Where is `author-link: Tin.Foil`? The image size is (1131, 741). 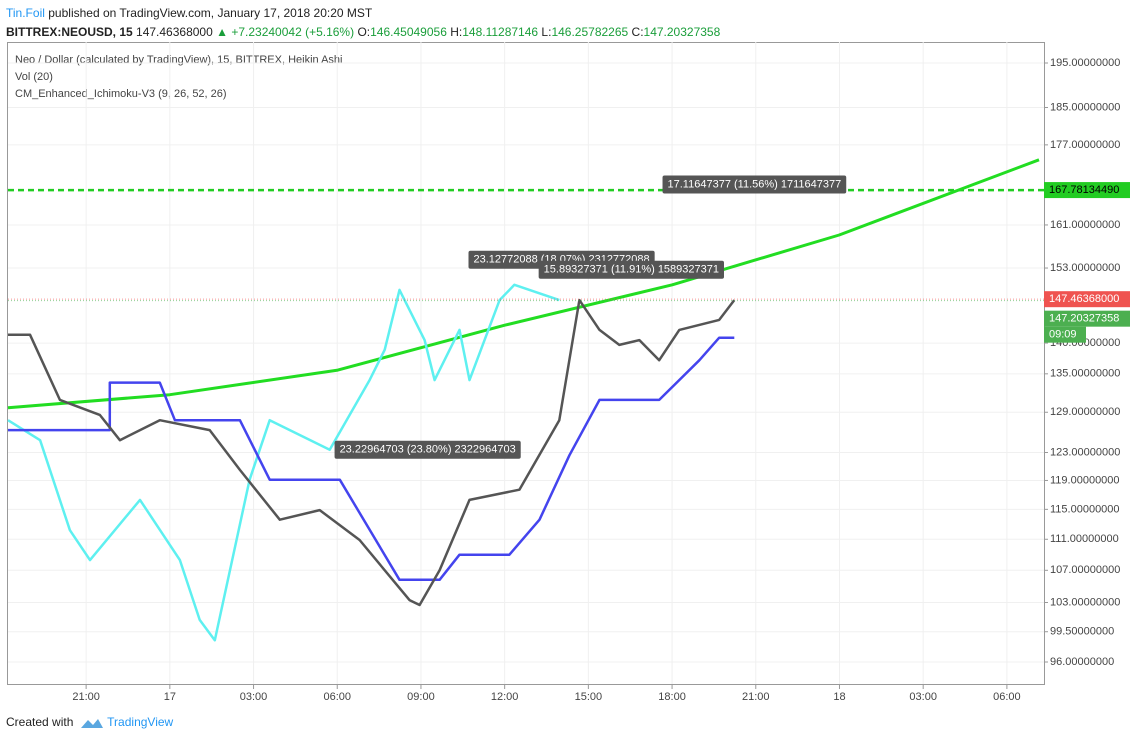
author-link: Tin.Foil is located at coordinates (25, 13).